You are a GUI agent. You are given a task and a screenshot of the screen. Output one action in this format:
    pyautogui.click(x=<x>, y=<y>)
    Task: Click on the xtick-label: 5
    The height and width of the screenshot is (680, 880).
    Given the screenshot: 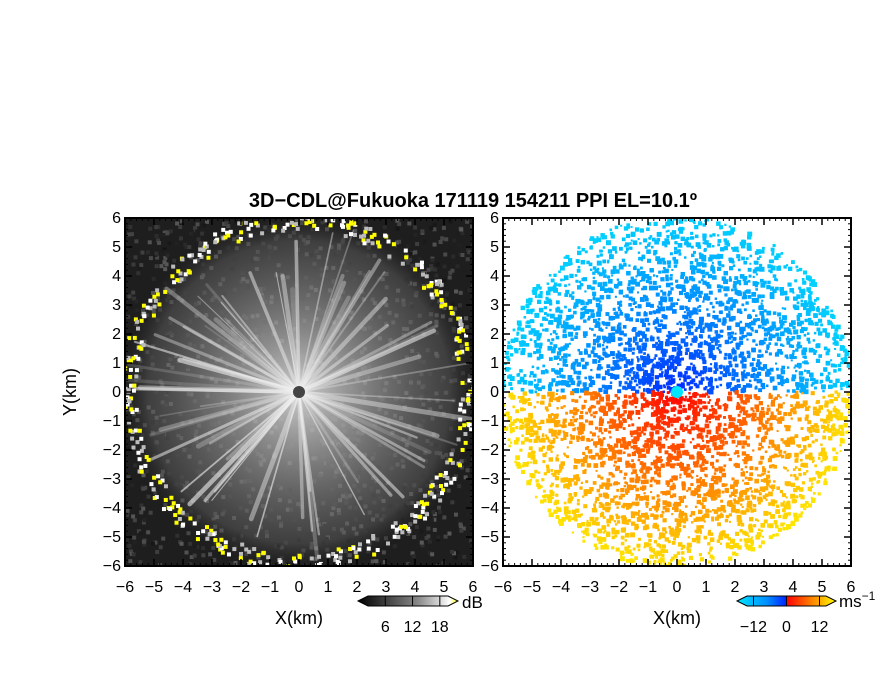 What is the action you would take?
    pyautogui.click(x=444, y=587)
    